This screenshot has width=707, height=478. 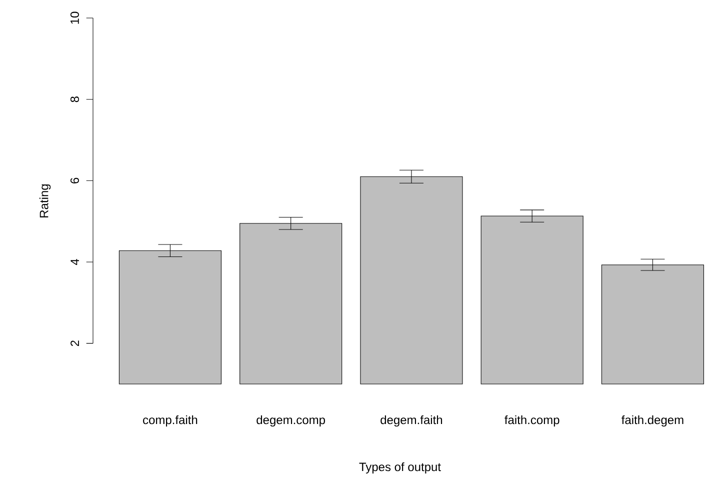 What do you see at coordinates (74, 262) in the screenshot?
I see `y-tick-label: 4` at bounding box center [74, 262].